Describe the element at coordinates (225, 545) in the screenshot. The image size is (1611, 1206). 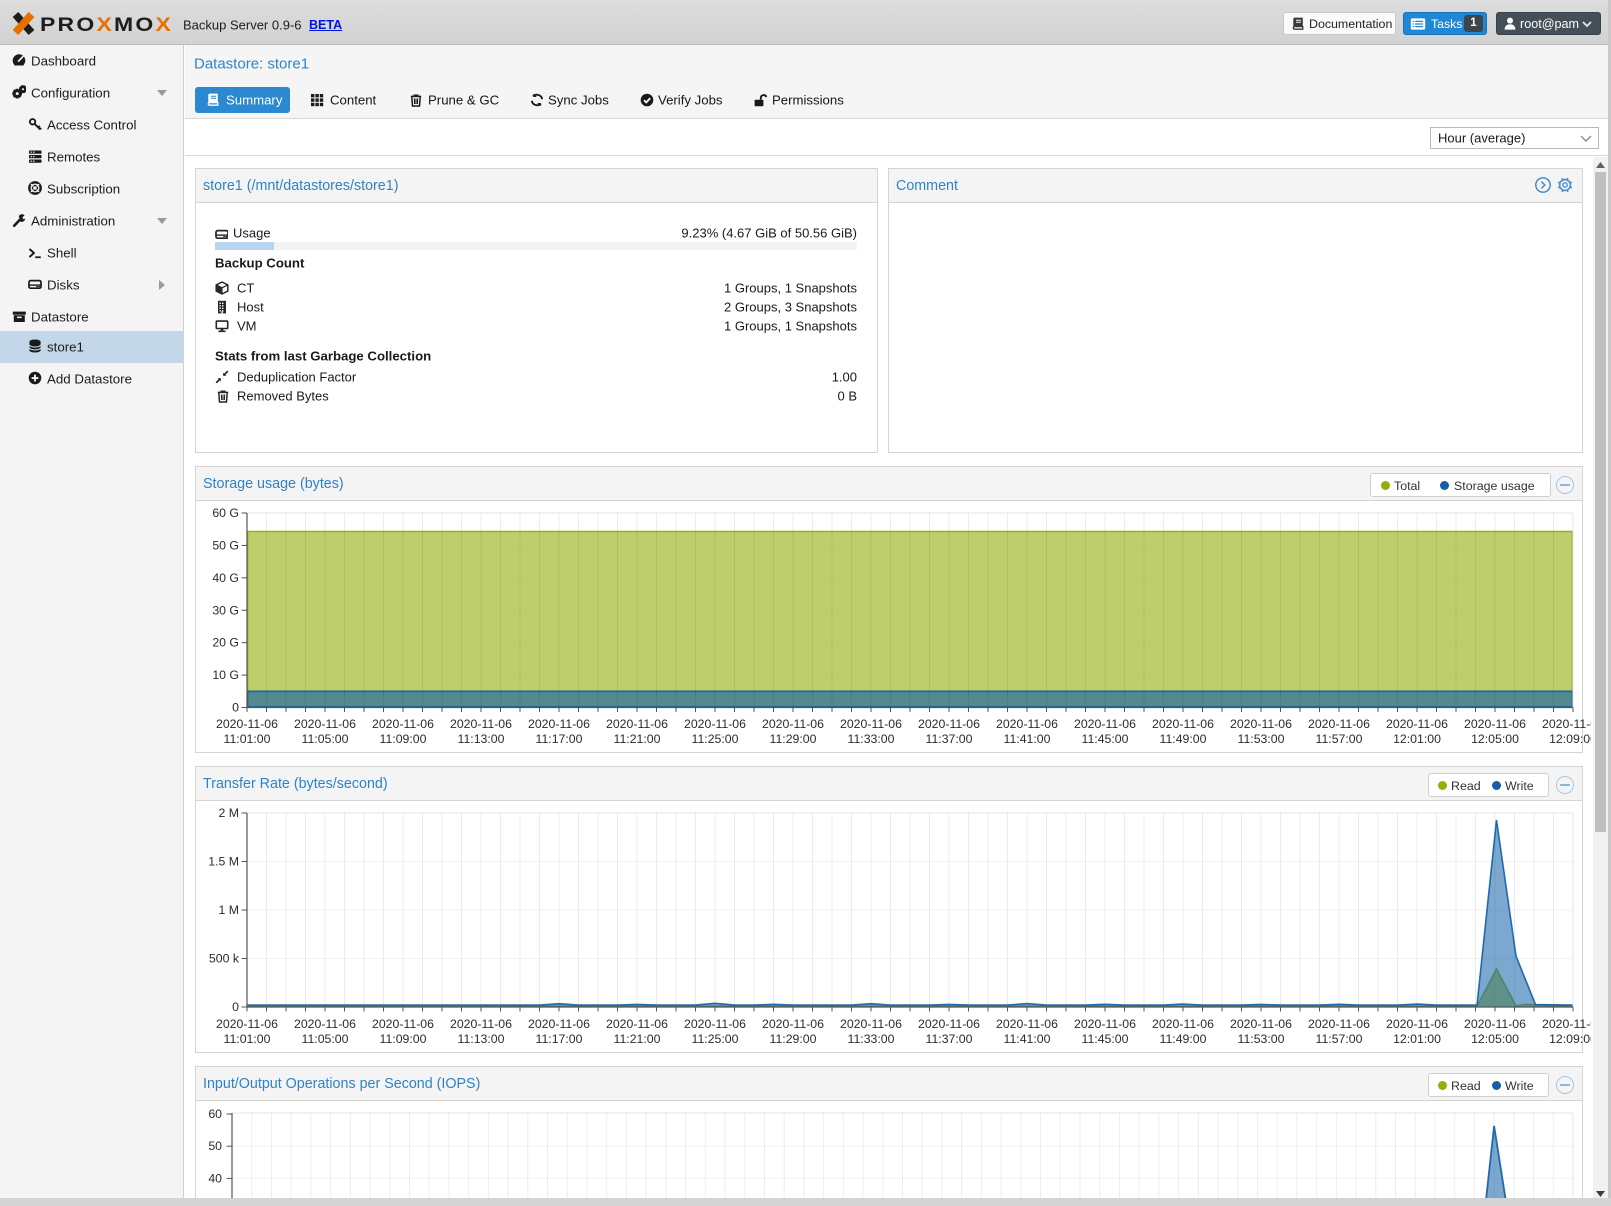
I see `svg-text: 50 G` at that location.